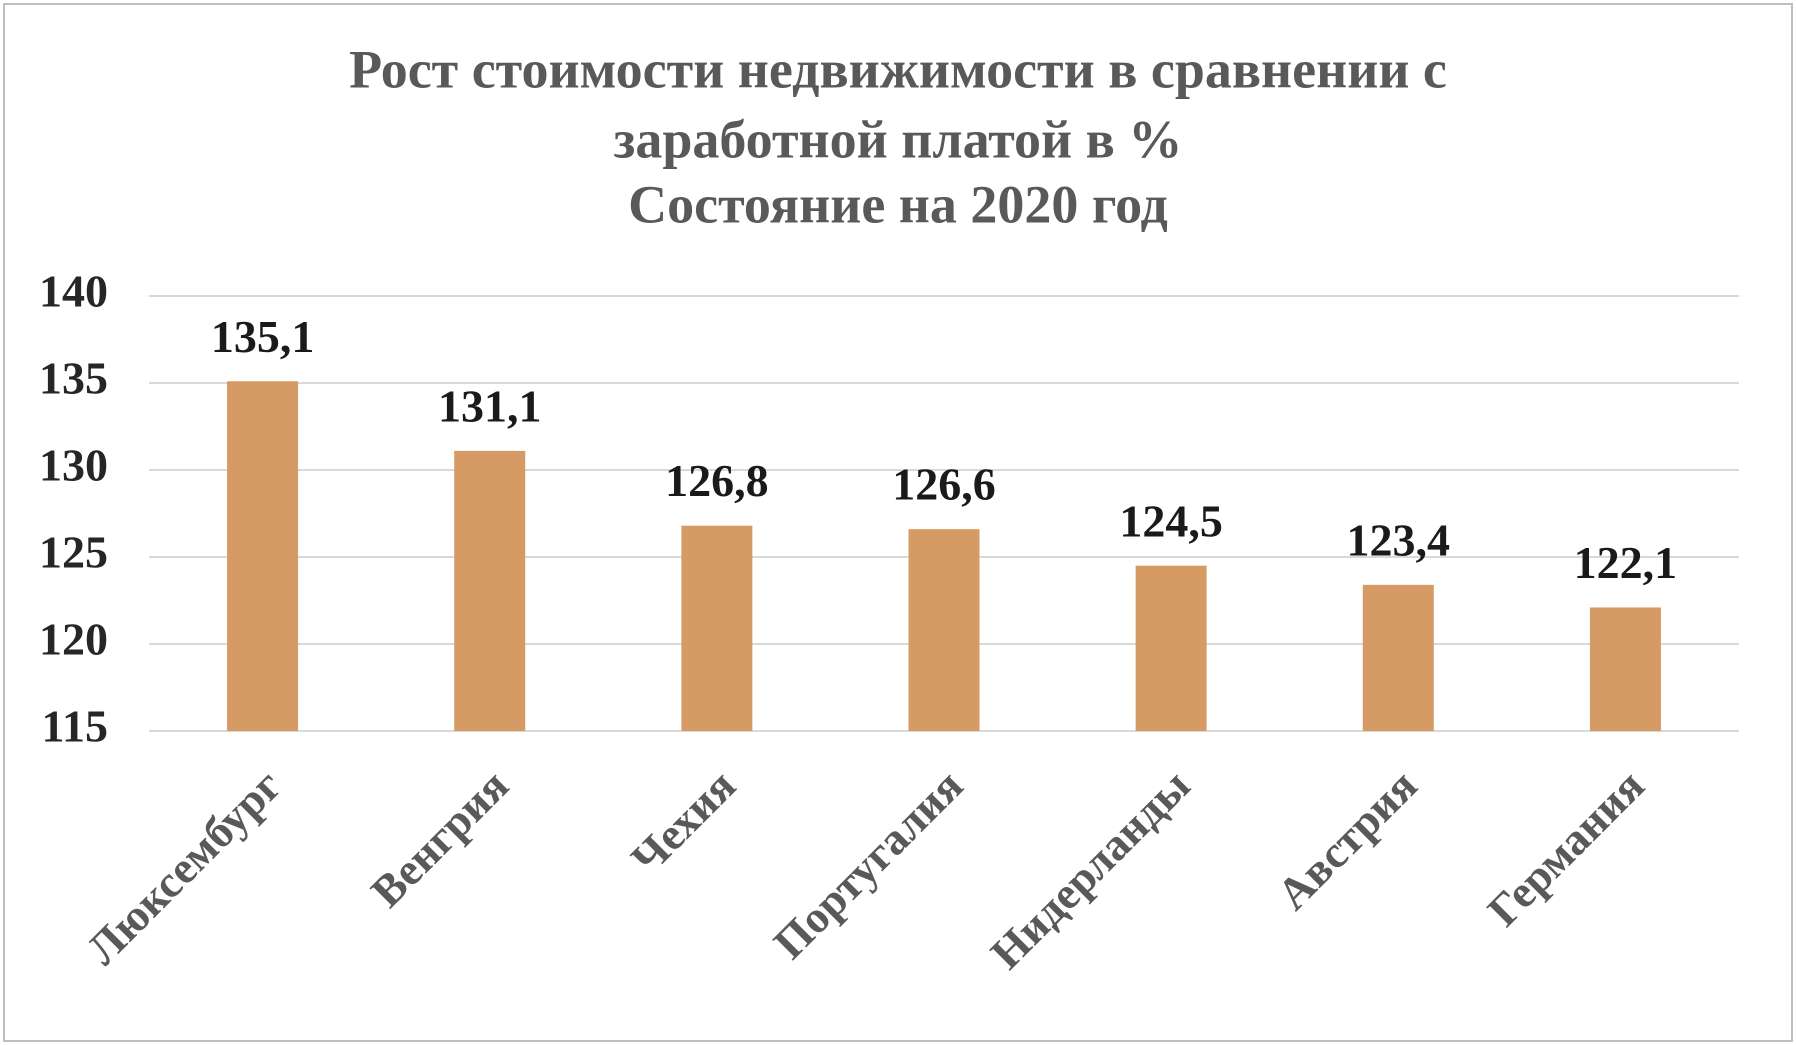  Describe the element at coordinates (1626, 562) in the screenshot. I see `value-label: 122,1` at that location.